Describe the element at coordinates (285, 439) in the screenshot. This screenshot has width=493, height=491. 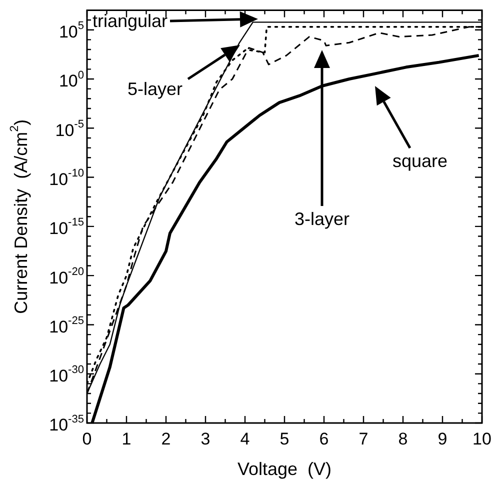
I see `x-tick-label: 5` at that location.